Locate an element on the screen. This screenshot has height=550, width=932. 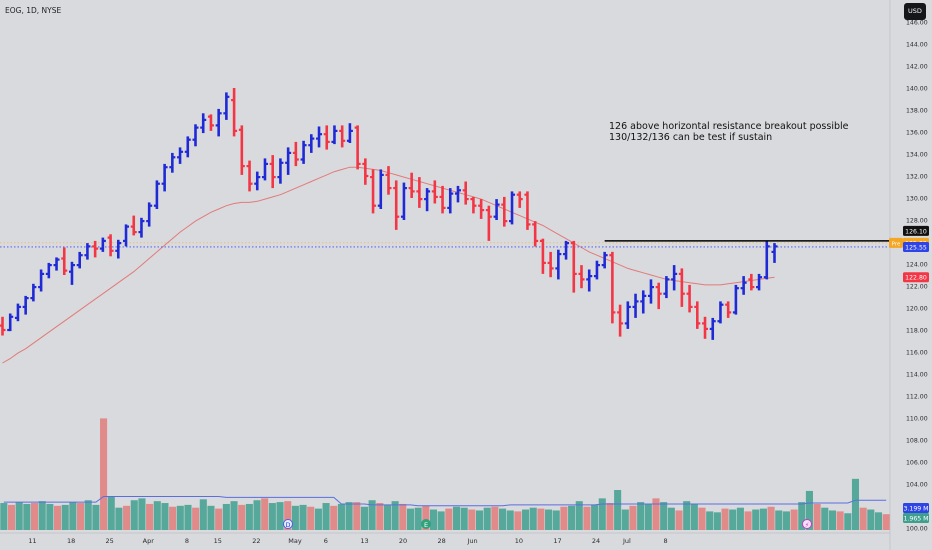
price-tick-label: 110.00 is located at coordinates (917, 419).